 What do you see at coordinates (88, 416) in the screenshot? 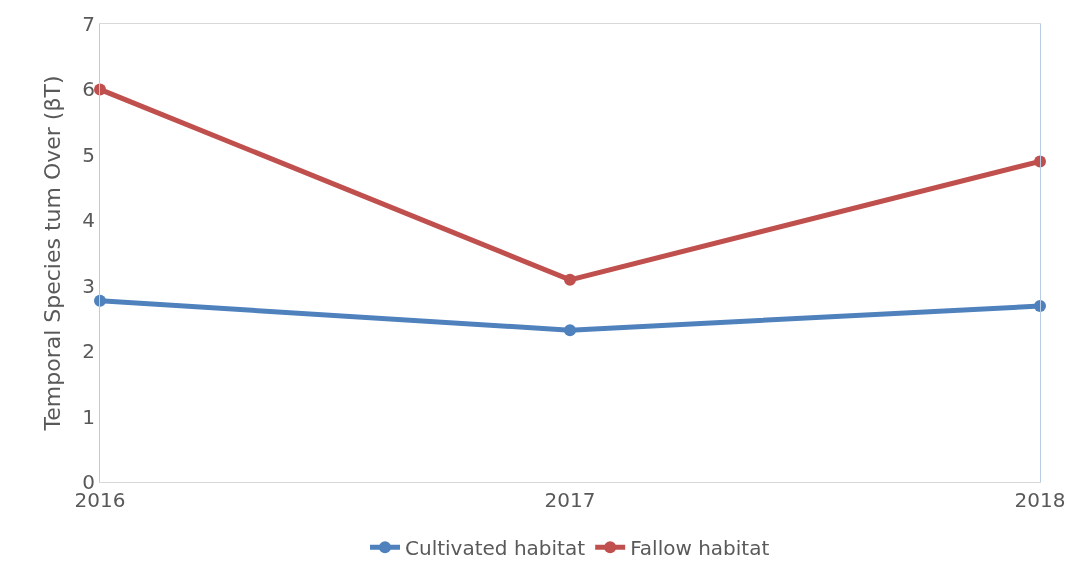
I see `y-tick-label: 1` at bounding box center [88, 416].